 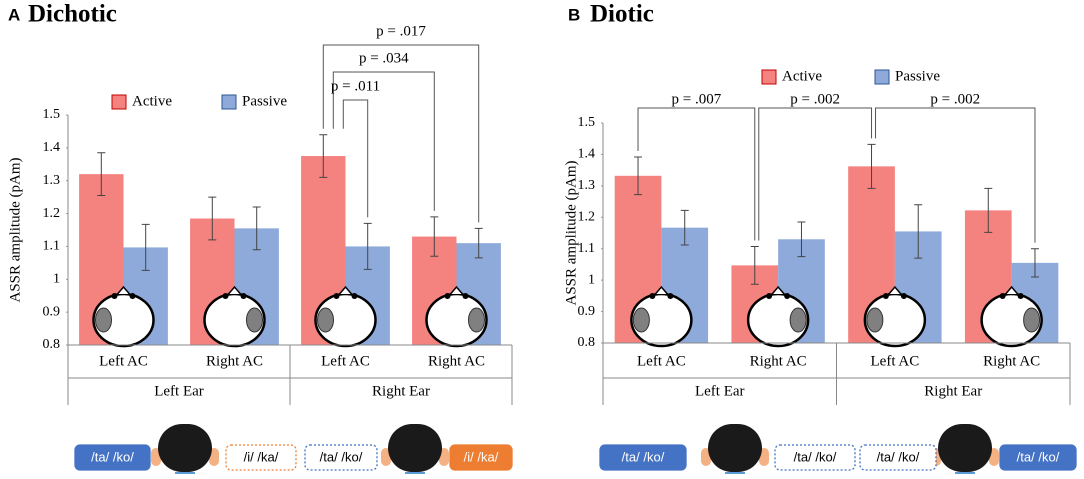 I want to click on y-tick-label: 0.9, so click(x=52, y=311).